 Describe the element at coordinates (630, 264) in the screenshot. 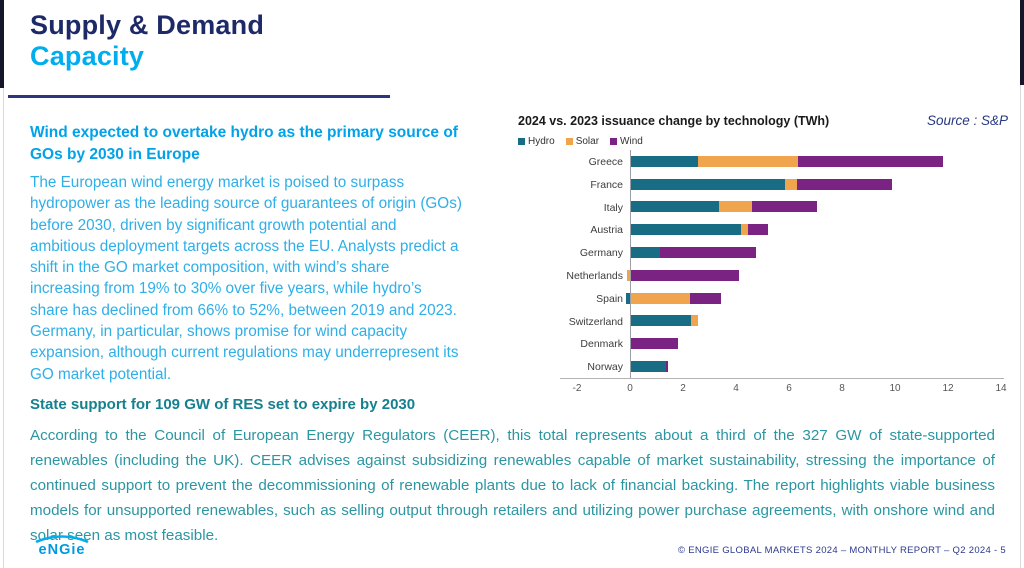

I see `x-axis-zero-line` at that location.